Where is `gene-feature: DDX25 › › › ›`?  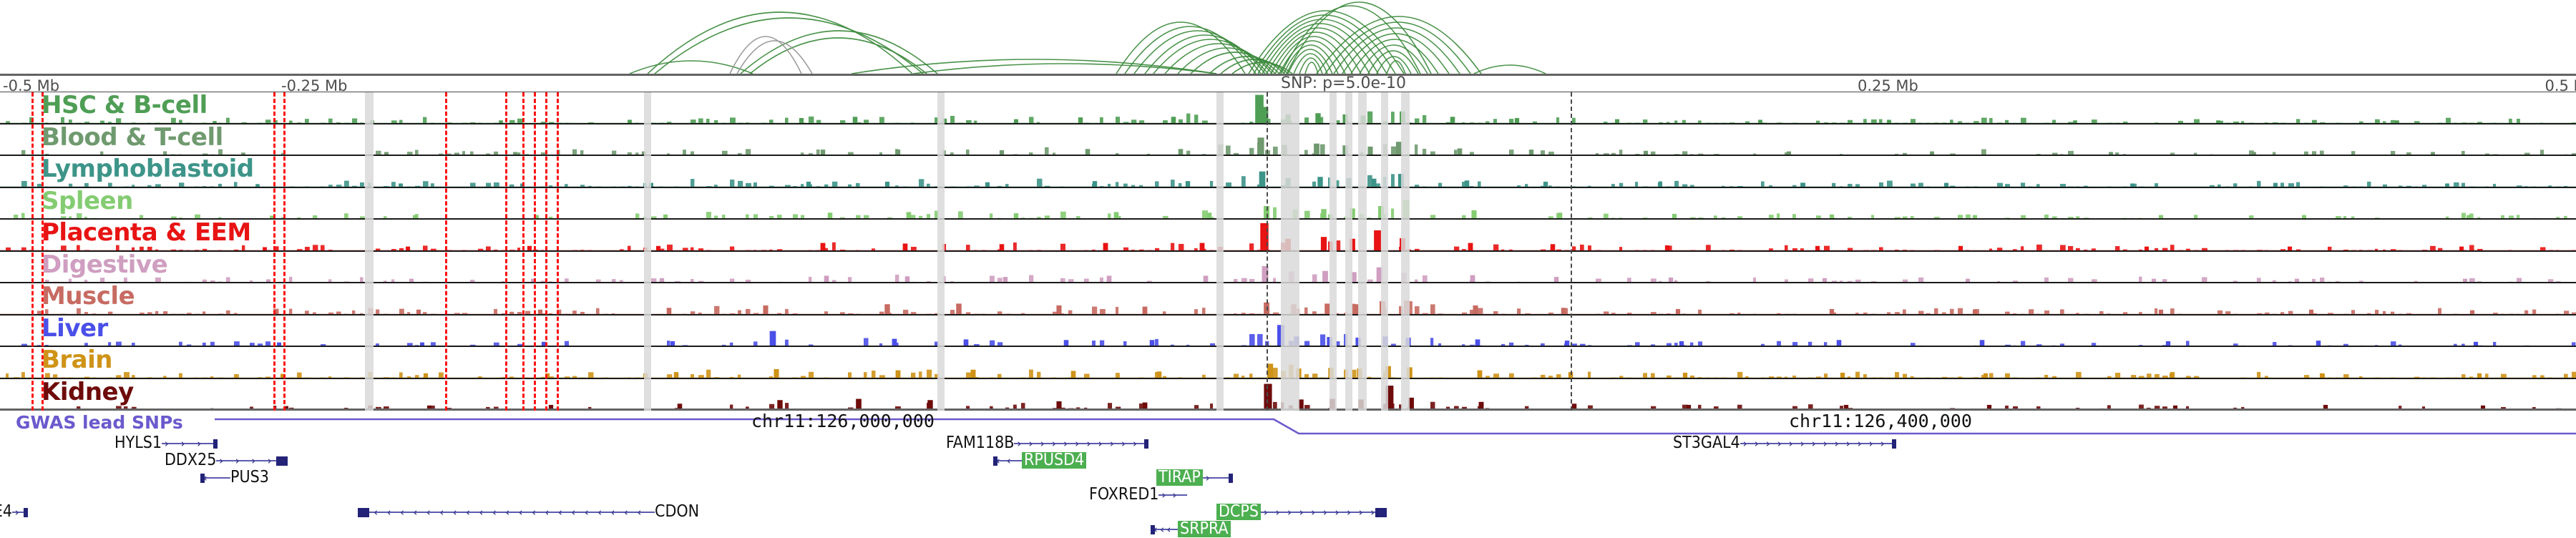
gene-feature: DDX25 › › › › is located at coordinates (226, 460).